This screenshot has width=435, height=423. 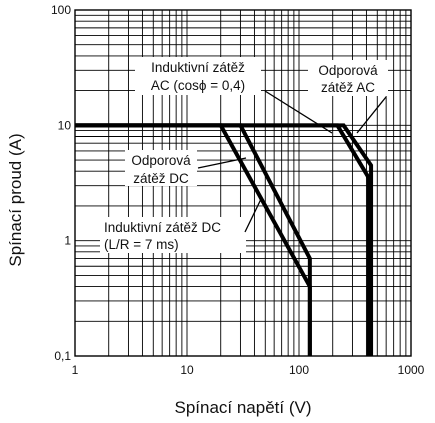 I want to click on annotation-inductive-dc: Induktivní zátěž DC (L/R = 7 ms), so click(x=173, y=235).